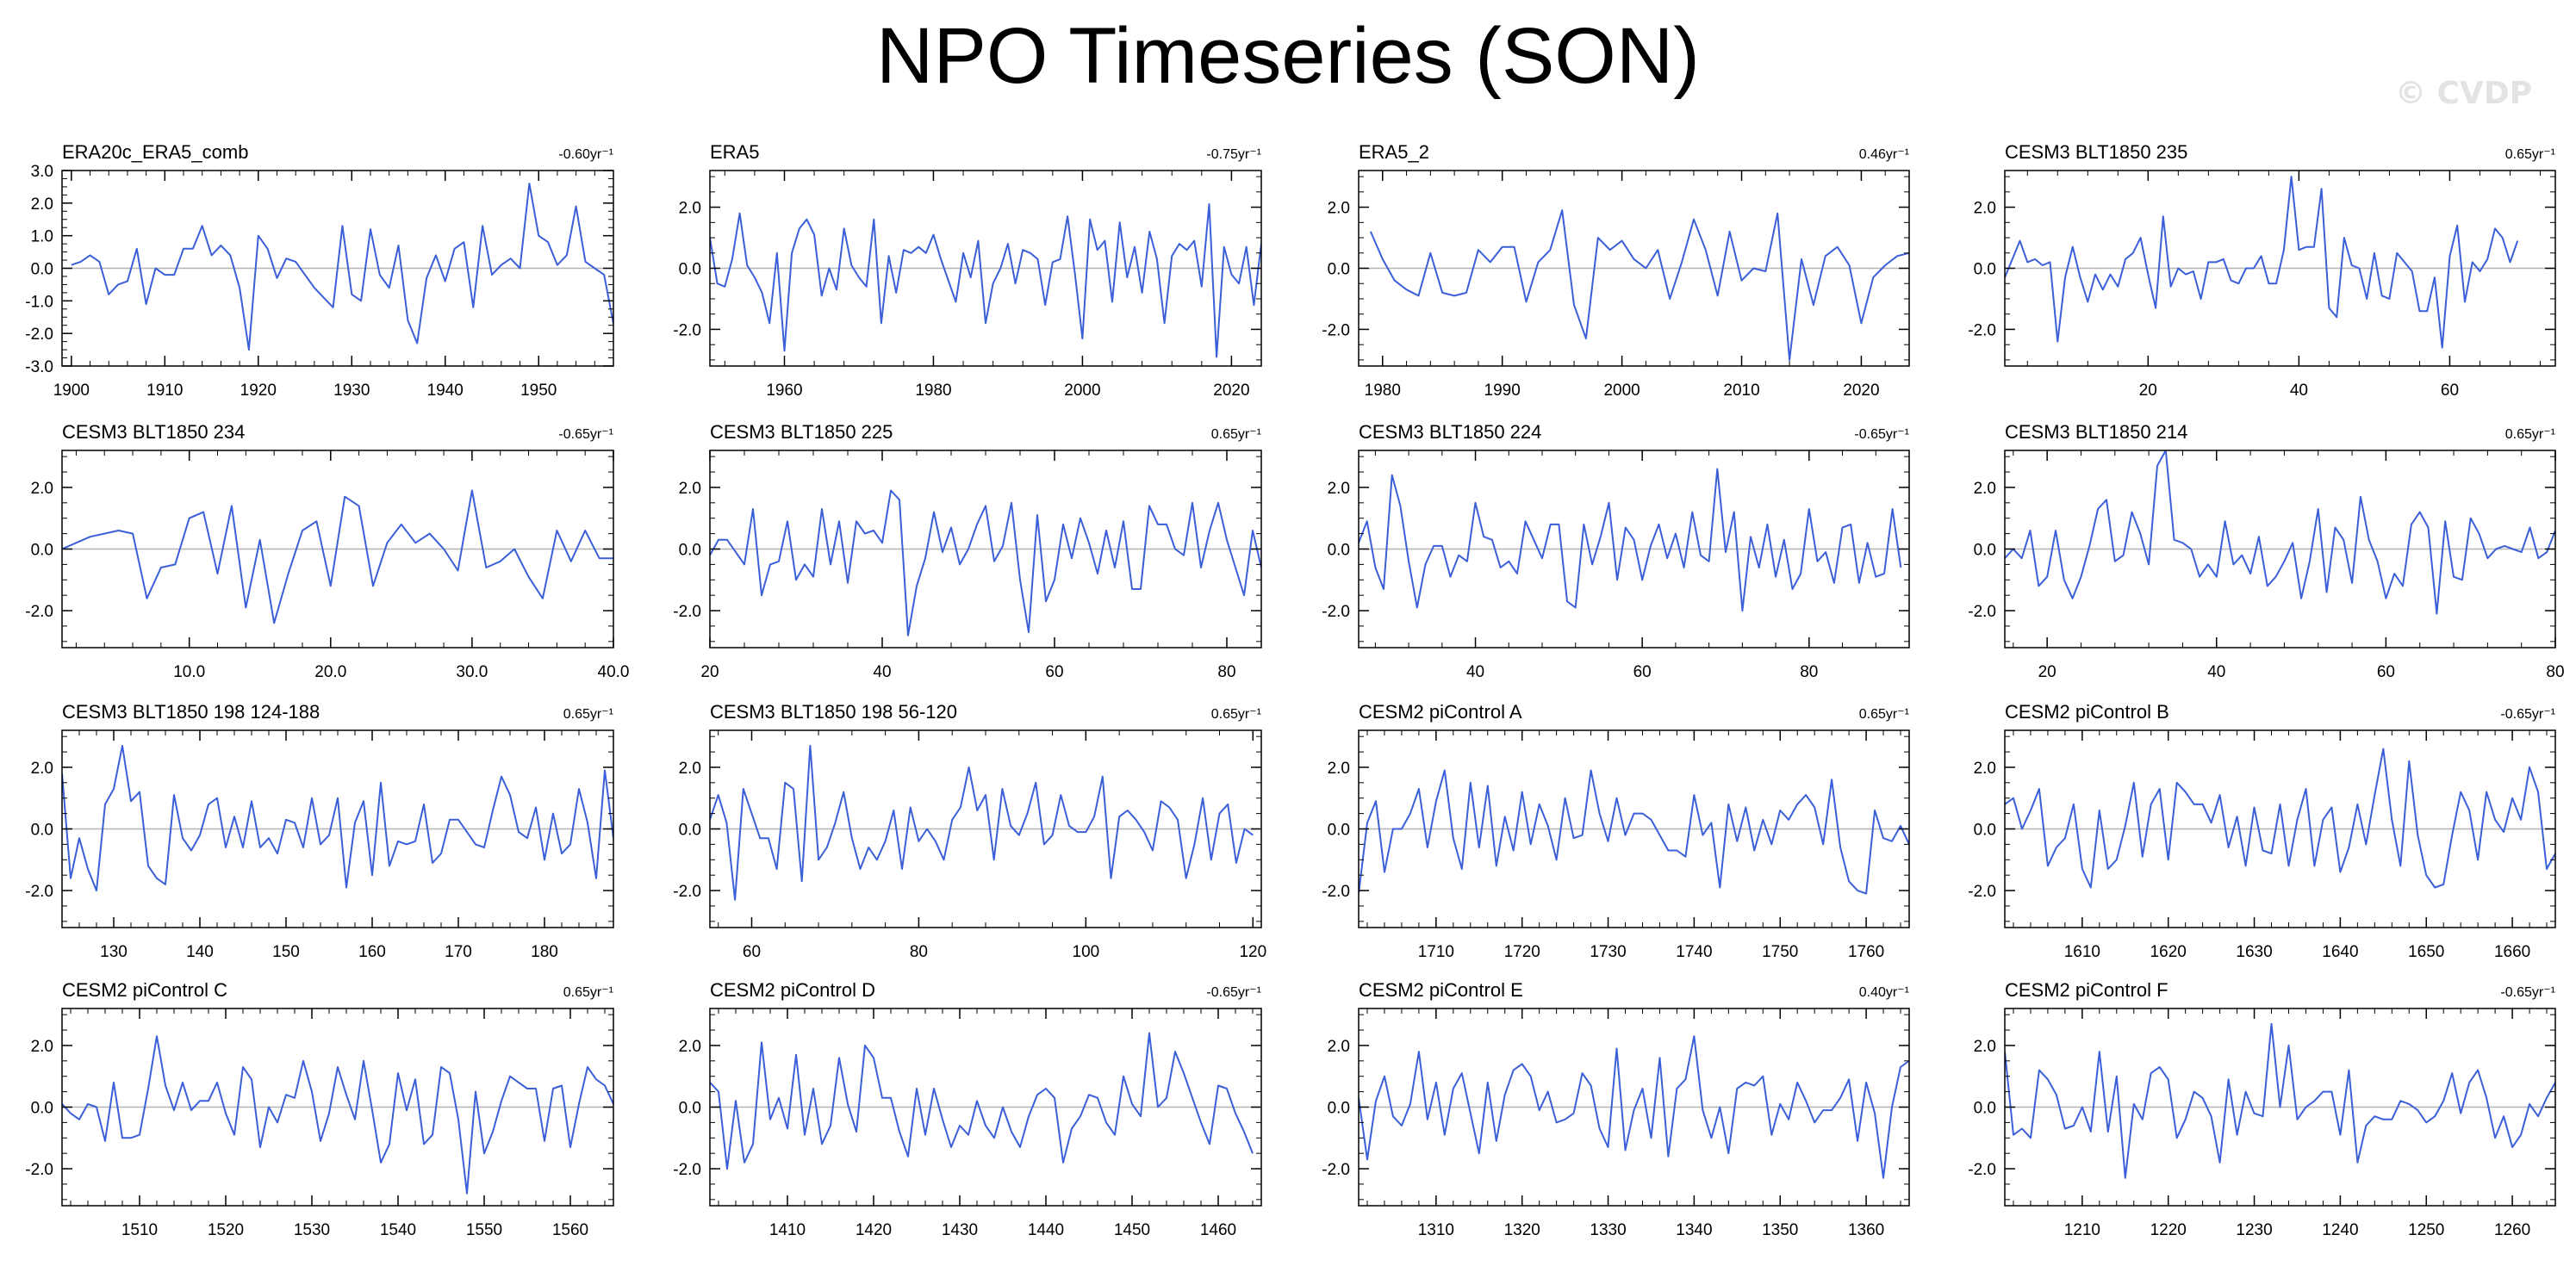 This screenshot has height=1266, width=2576. What do you see at coordinates (960, 1230) in the screenshot?
I see `x-tick-label: 1430` at bounding box center [960, 1230].